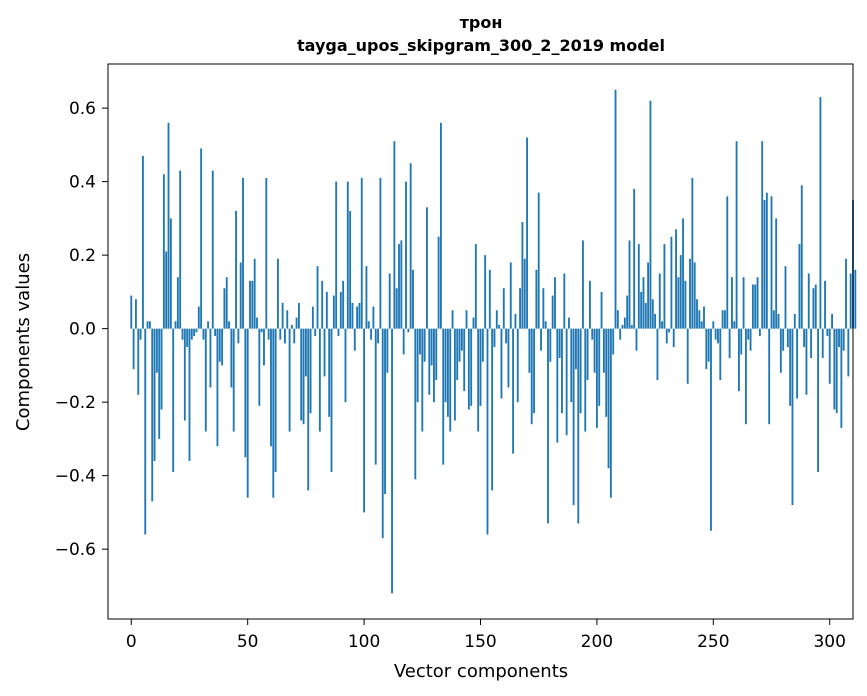 The height and width of the screenshot is (696, 867). Describe the element at coordinates (82, 256) in the screenshot. I see `y-tick-label: 0.2` at that location.